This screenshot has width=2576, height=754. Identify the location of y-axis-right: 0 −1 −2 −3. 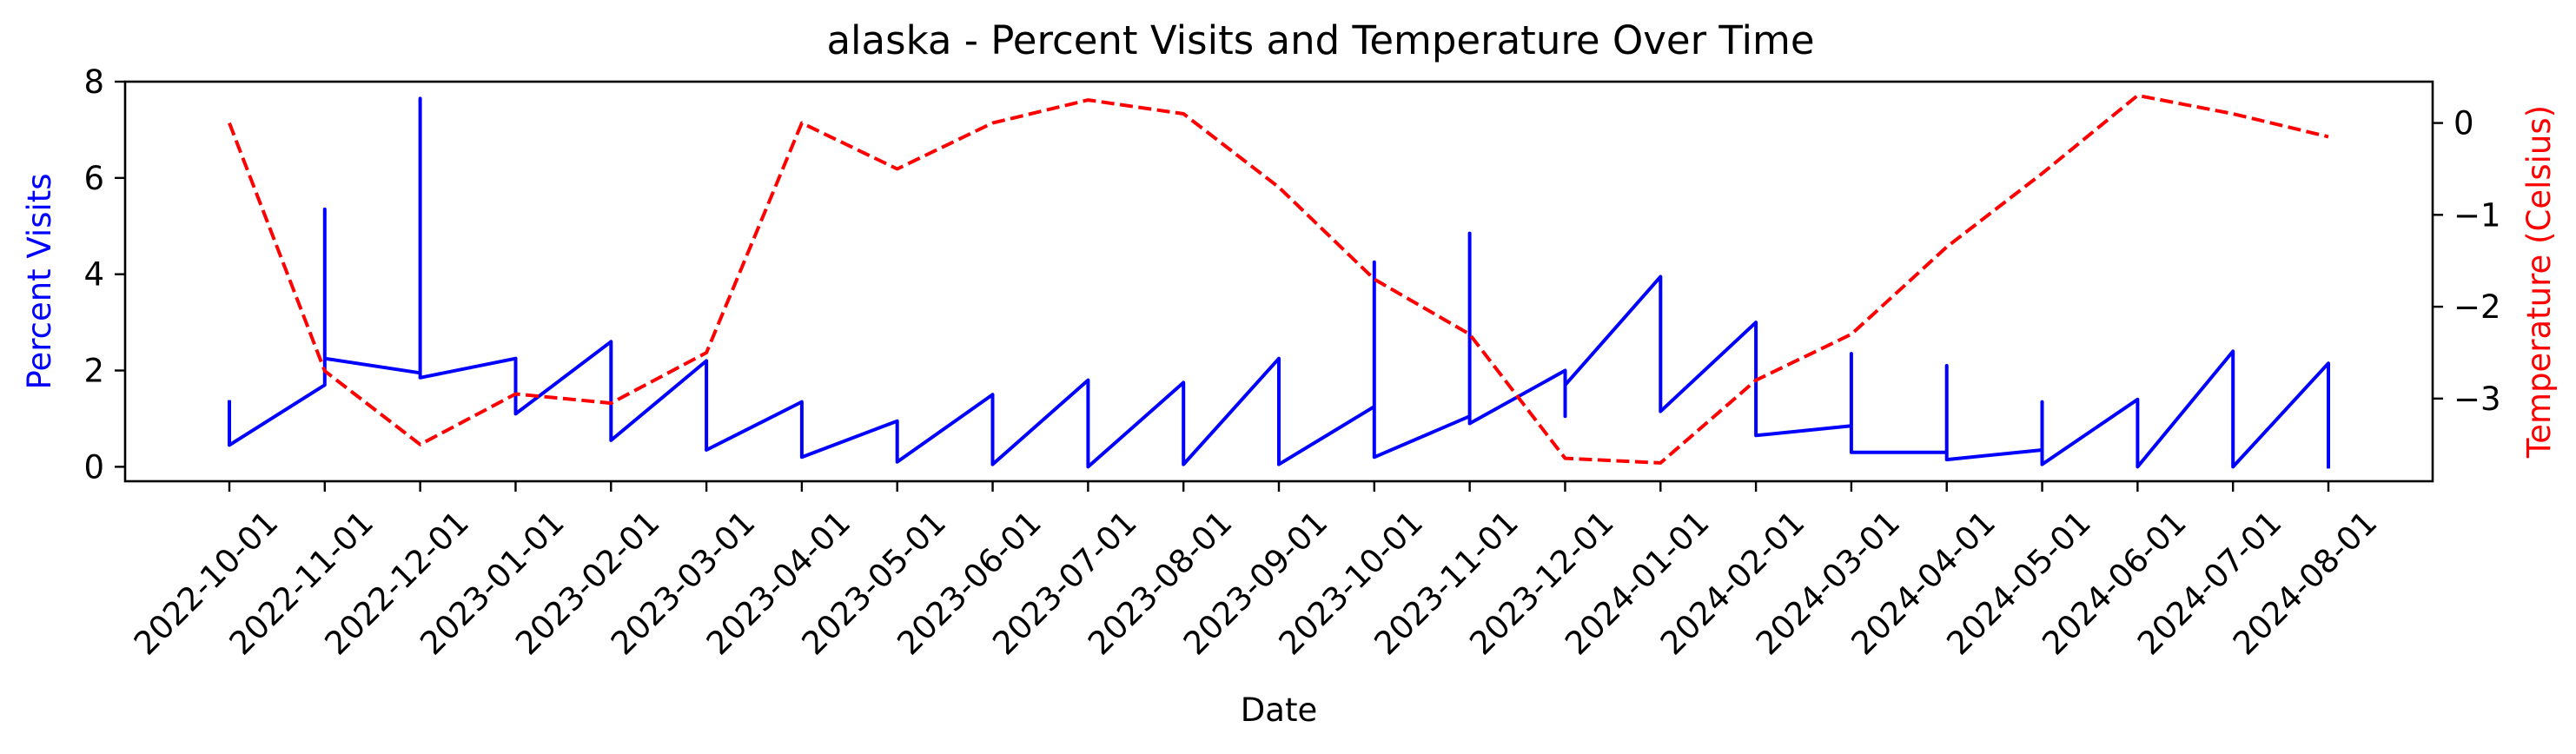
(2467, 261).